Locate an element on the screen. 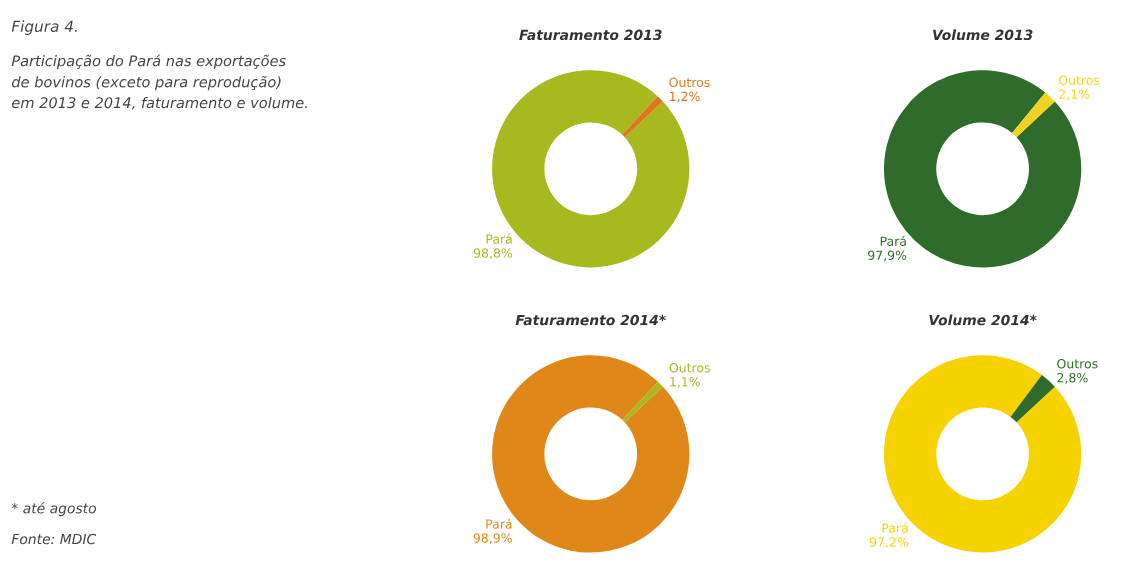  text: Participação do Pará nas exportações de bovinos (exceto para reprodução) em 2013 e 2014, faturamento e volume. is located at coordinates (159, 82).